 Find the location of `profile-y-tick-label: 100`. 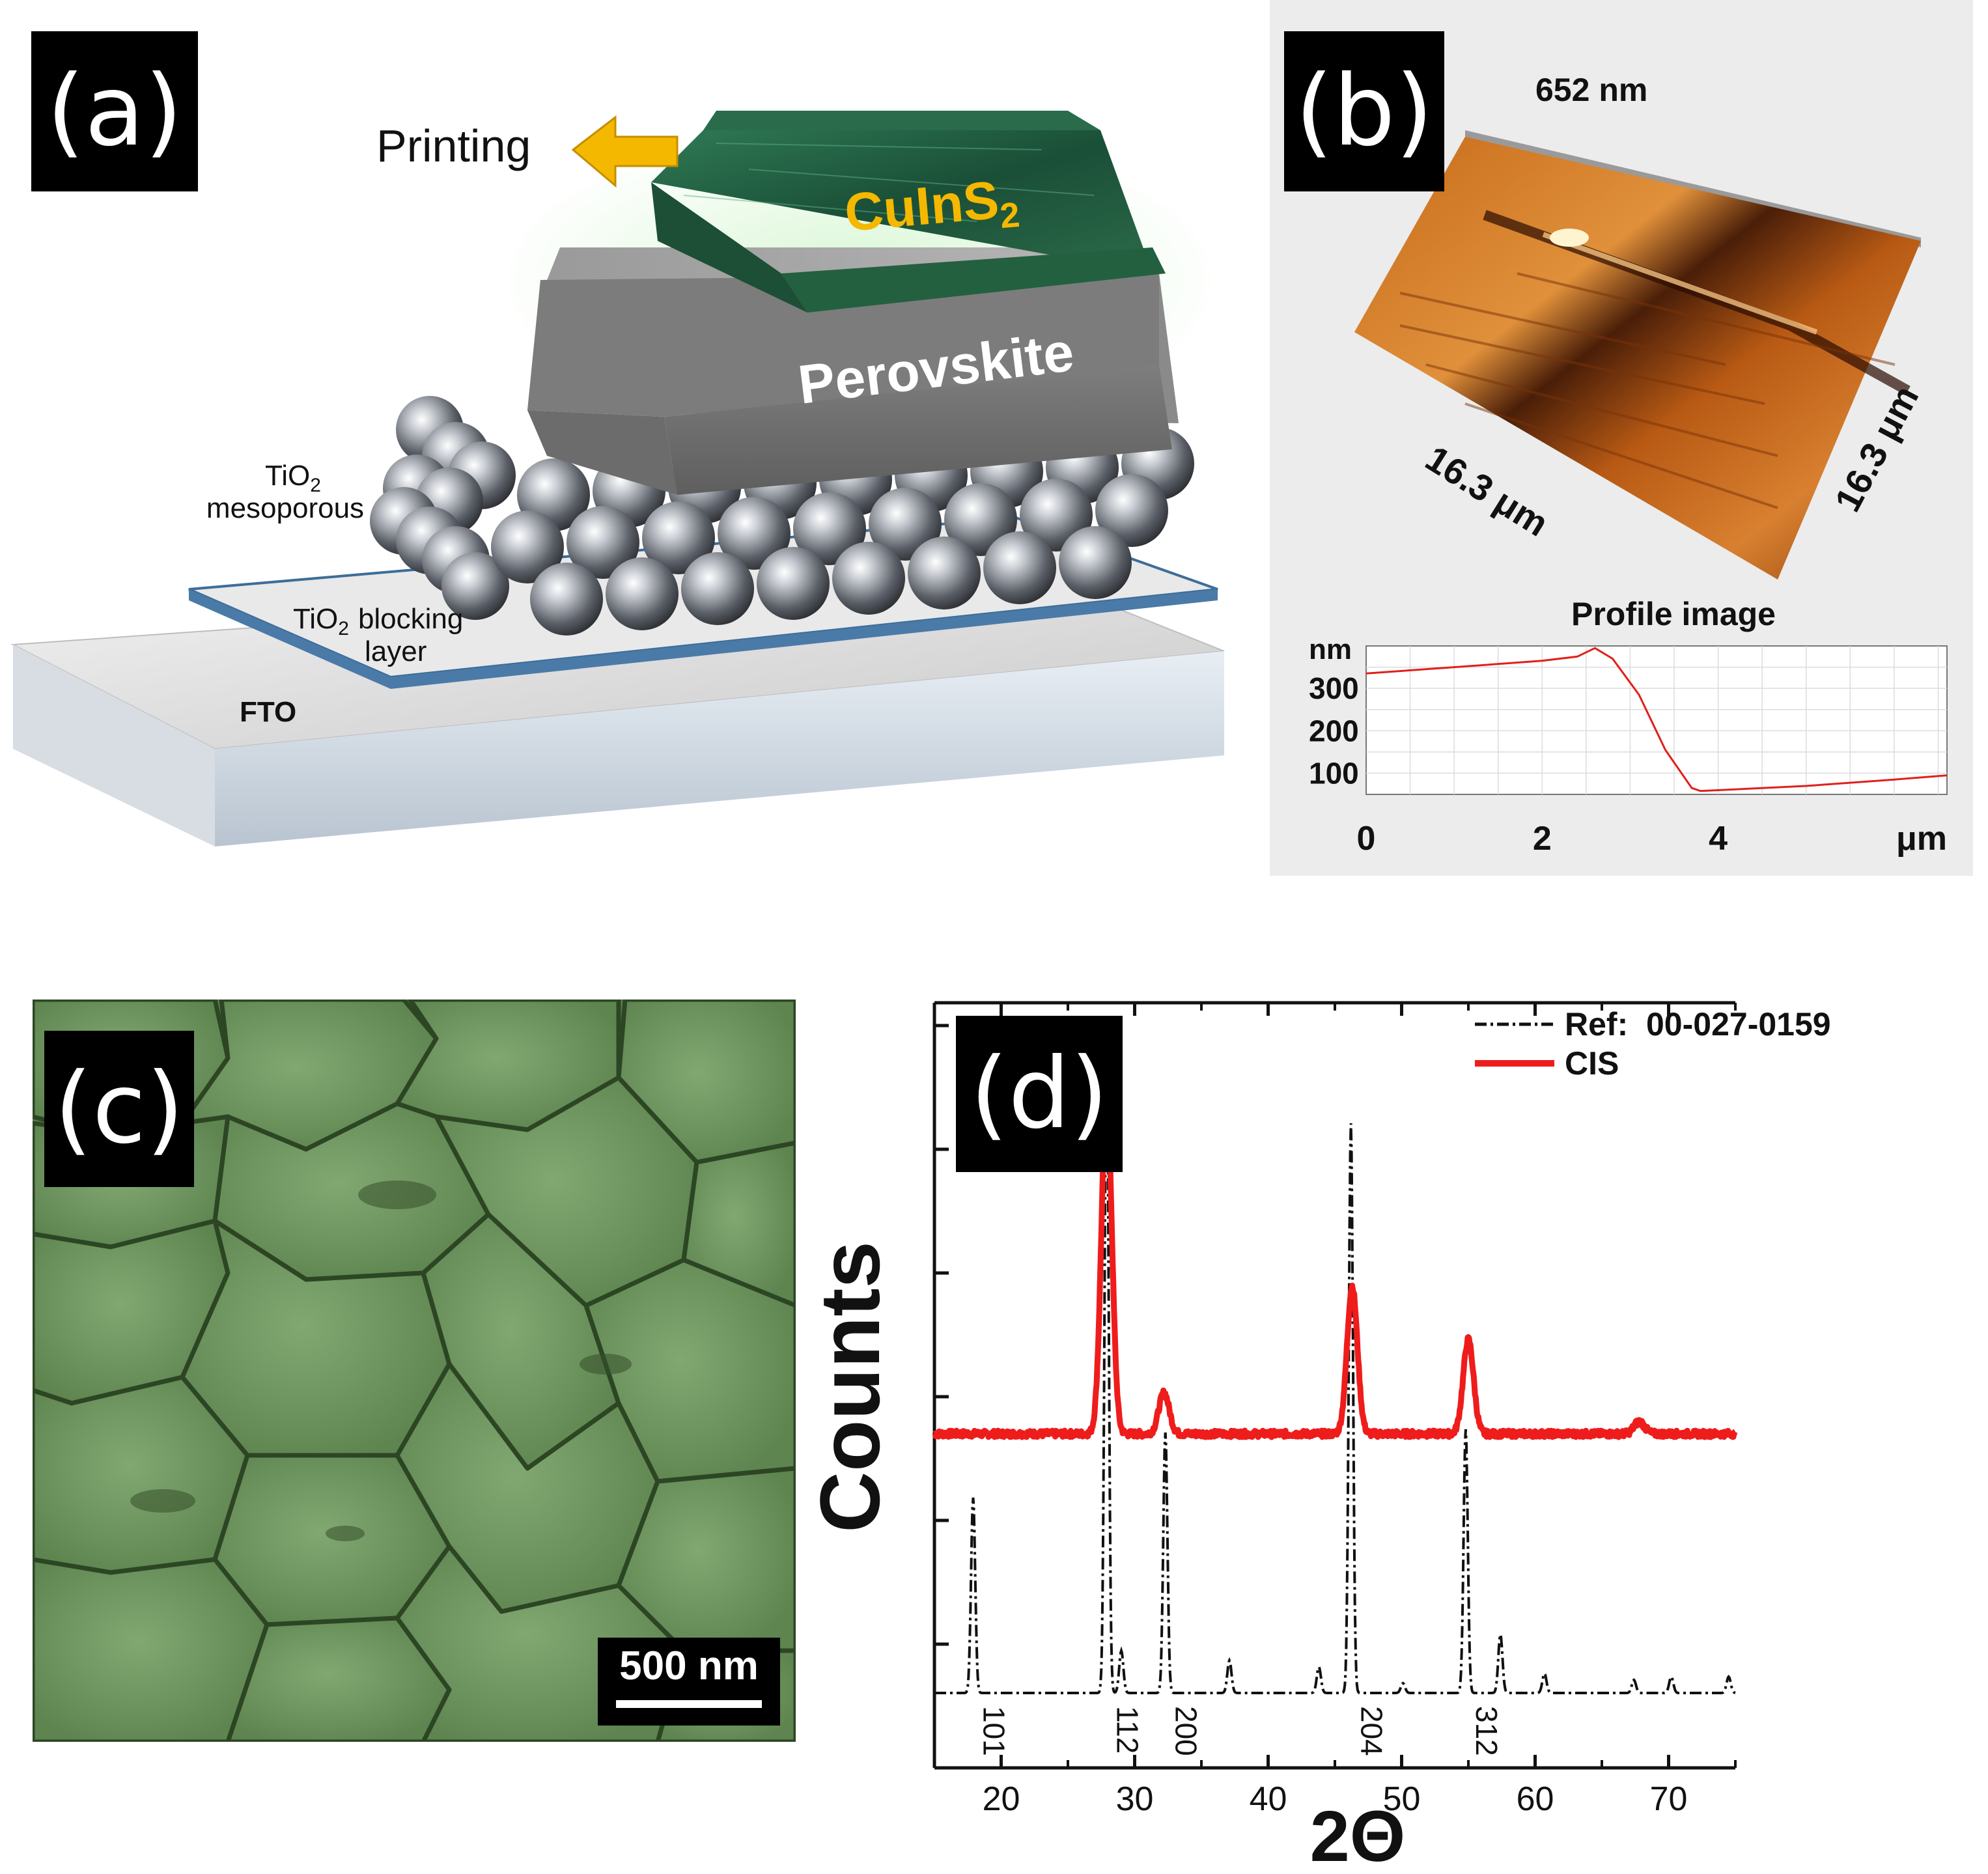

profile-y-tick-label: 100 is located at coordinates (1334, 773).